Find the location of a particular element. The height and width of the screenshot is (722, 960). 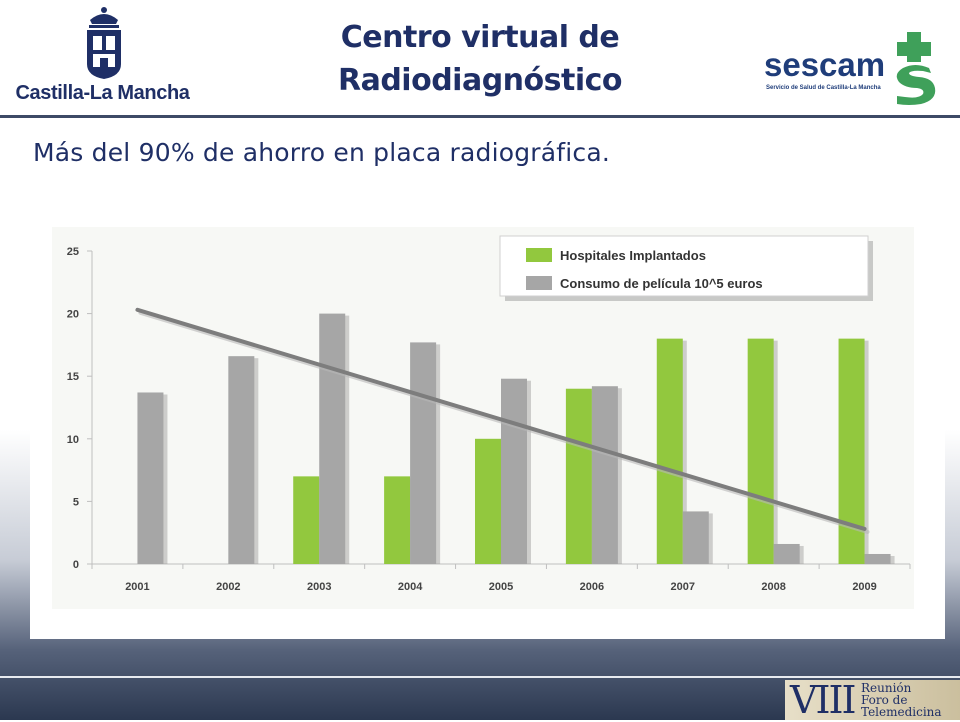

badge-word-3: Telemedicina is located at coordinates (901, 712).